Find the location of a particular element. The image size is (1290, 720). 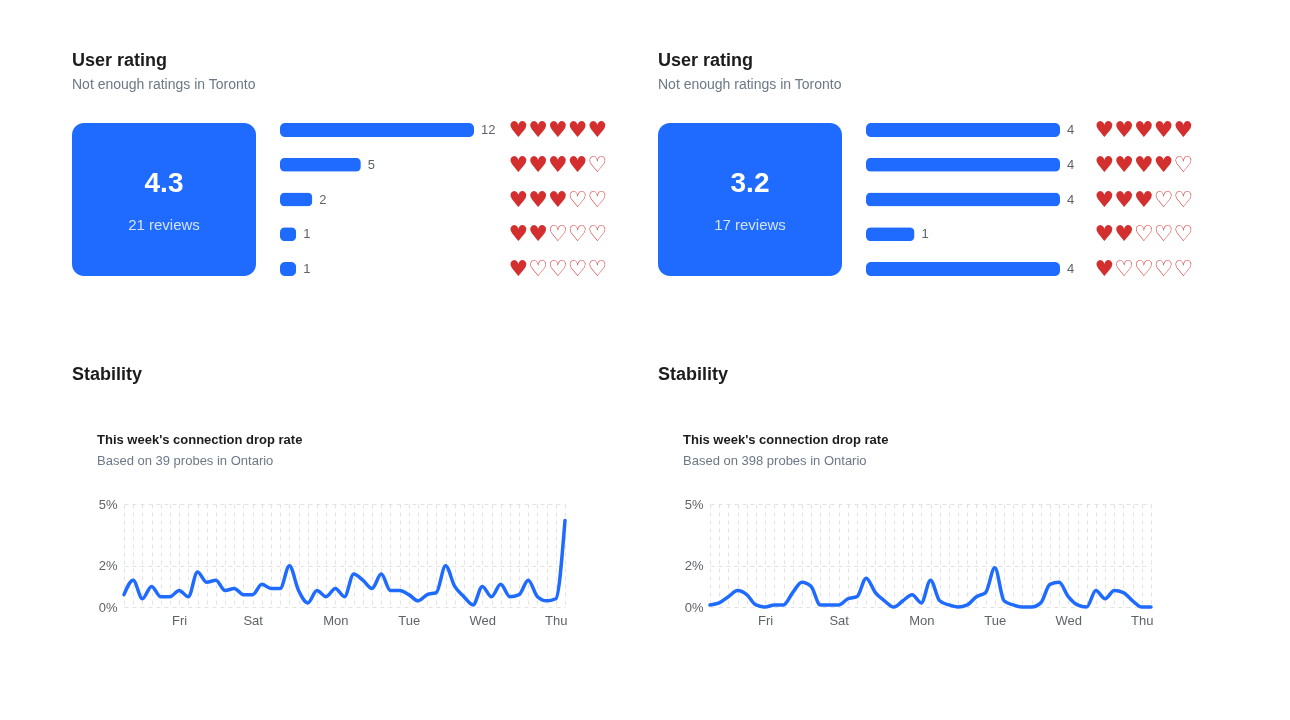

chart-subtitle: Based on 398 probes in Ontario is located at coordinates (775, 460).